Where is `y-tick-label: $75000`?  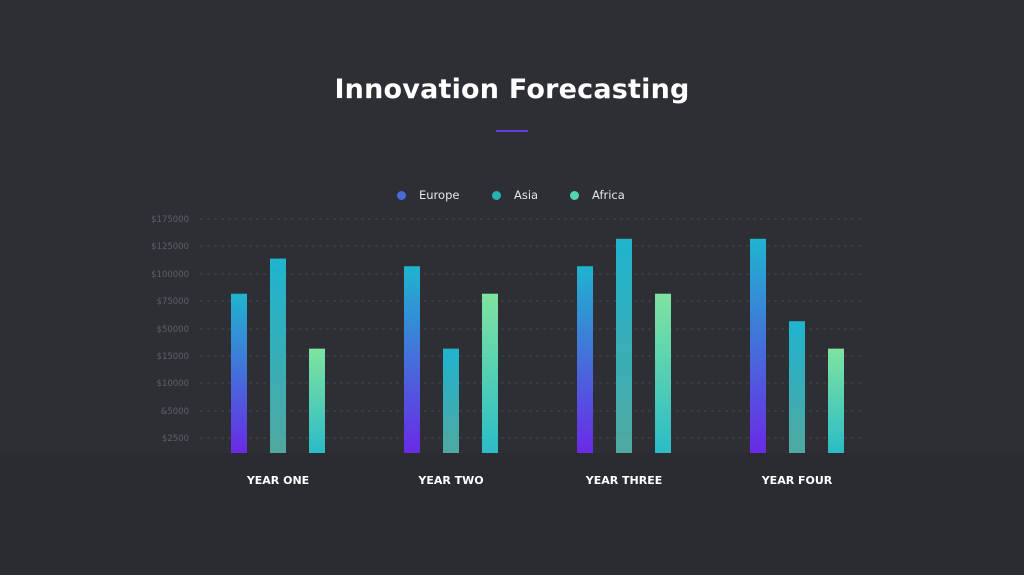
y-tick-label: $75000 is located at coordinates (173, 302).